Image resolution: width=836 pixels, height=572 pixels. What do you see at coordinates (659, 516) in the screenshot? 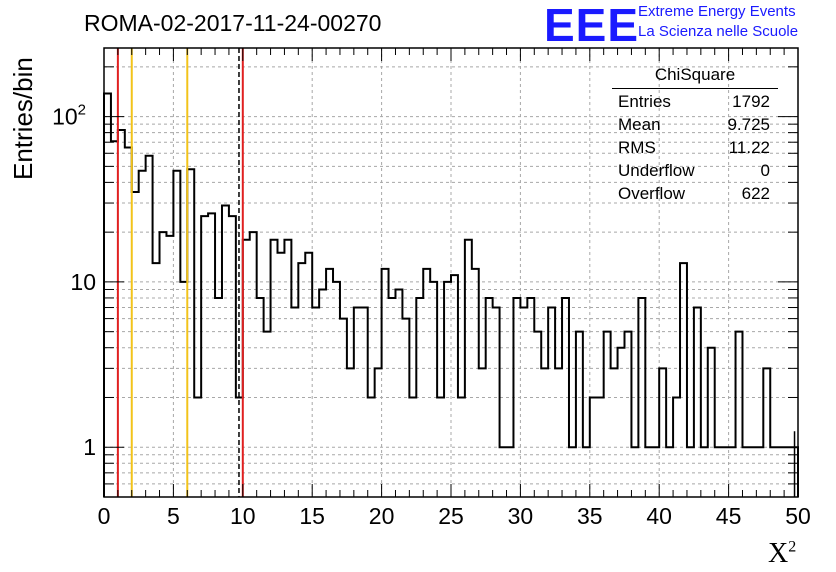
I see `x-tick-label: 40` at bounding box center [659, 516].